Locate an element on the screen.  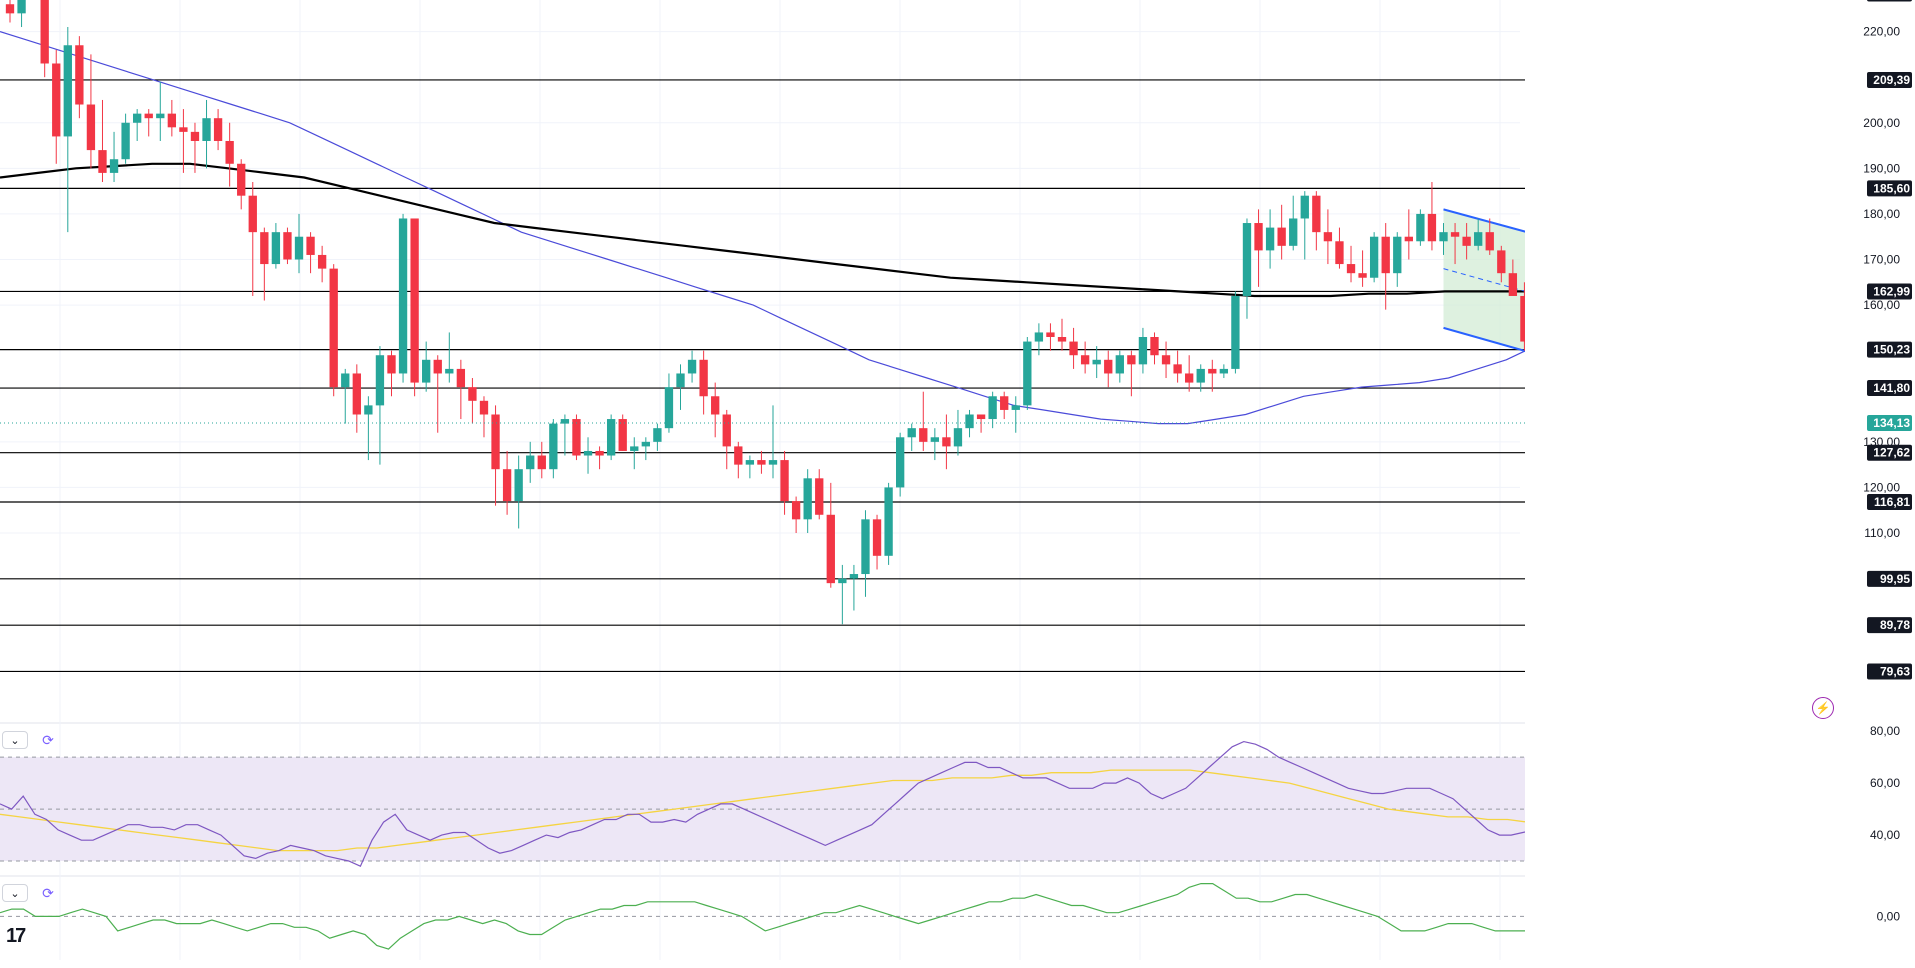
tradingview-logo: 17 is located at coordinates (16, 936).